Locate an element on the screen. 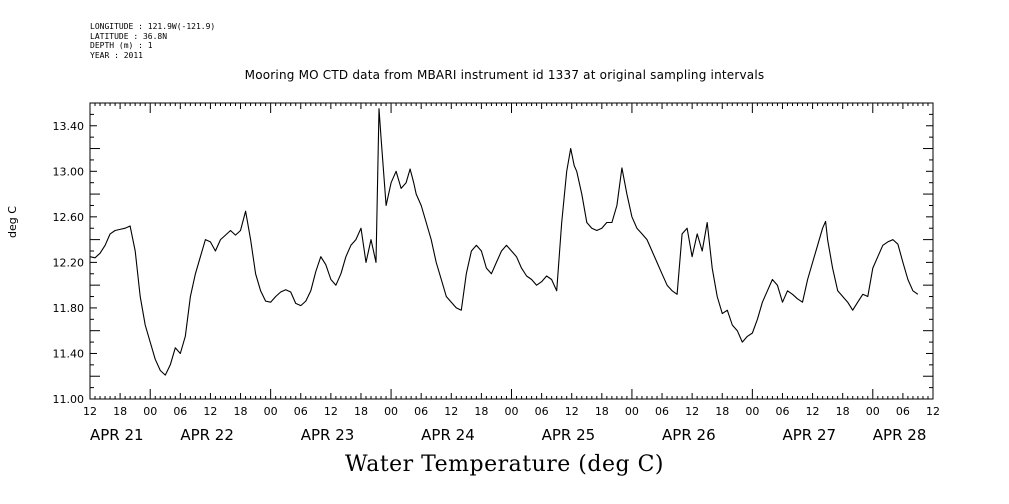 This screenshot has width=1009, height=504. depth-label: DEPTH (m) : 1 is located at coordinates (121, 45).